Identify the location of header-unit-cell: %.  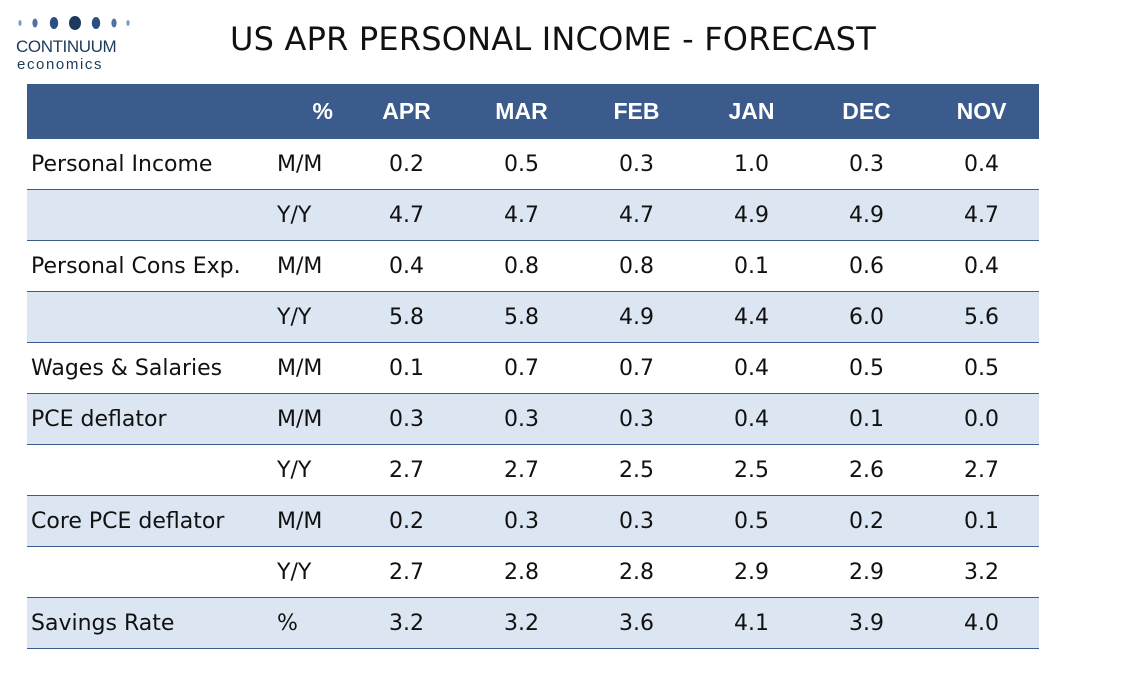
(310, 111).